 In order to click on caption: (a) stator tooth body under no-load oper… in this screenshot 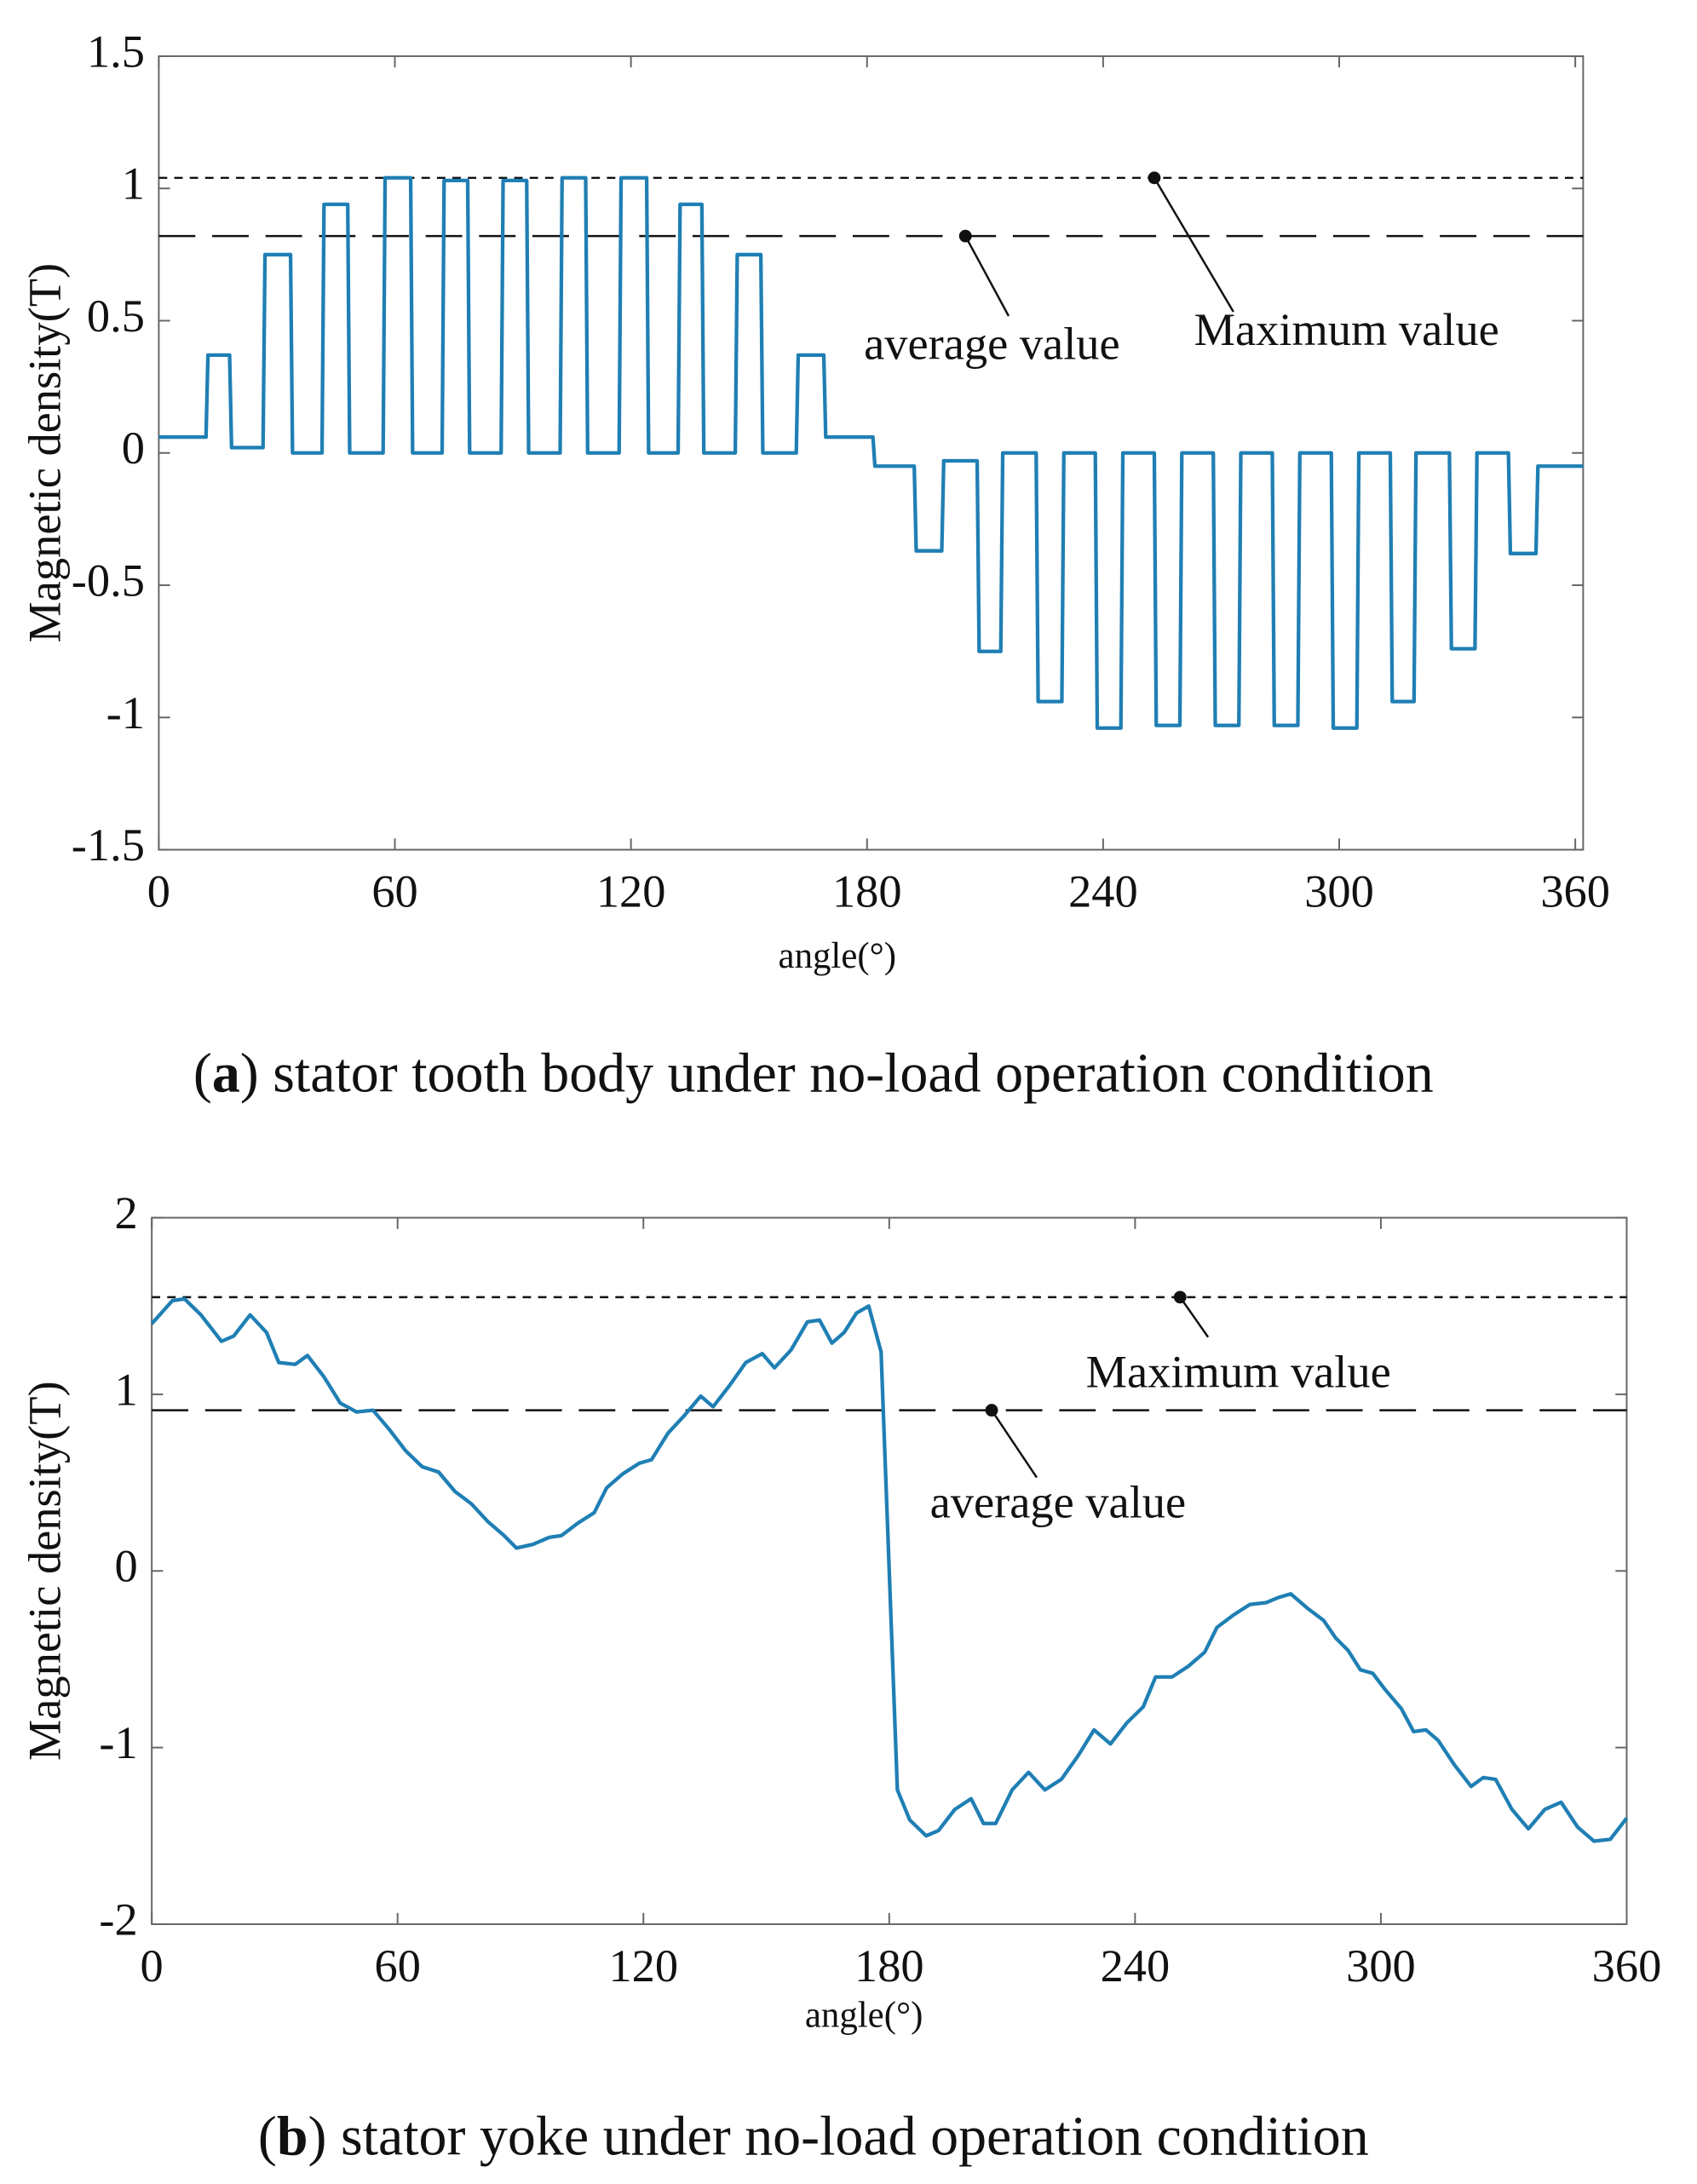, I will do `click(814, 1073)`.